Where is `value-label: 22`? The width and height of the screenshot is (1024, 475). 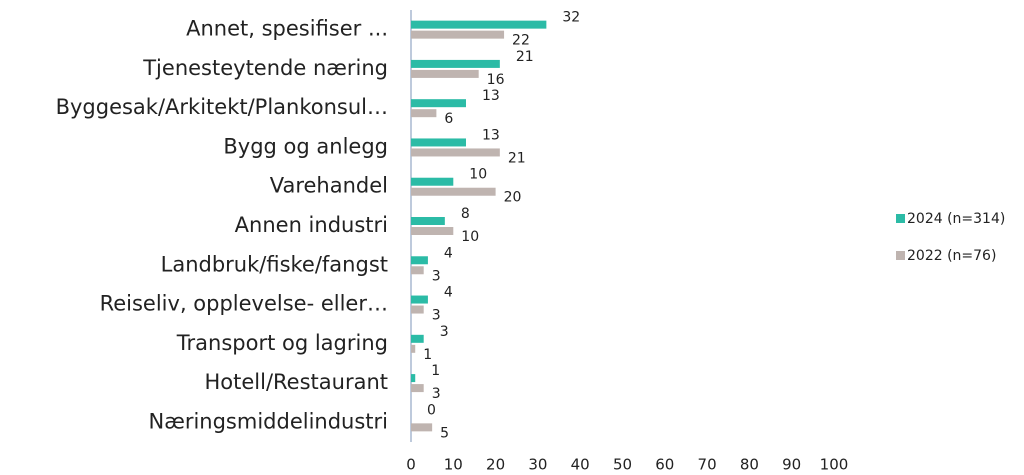
value-label: 22 is located at coordinates (521, 41).